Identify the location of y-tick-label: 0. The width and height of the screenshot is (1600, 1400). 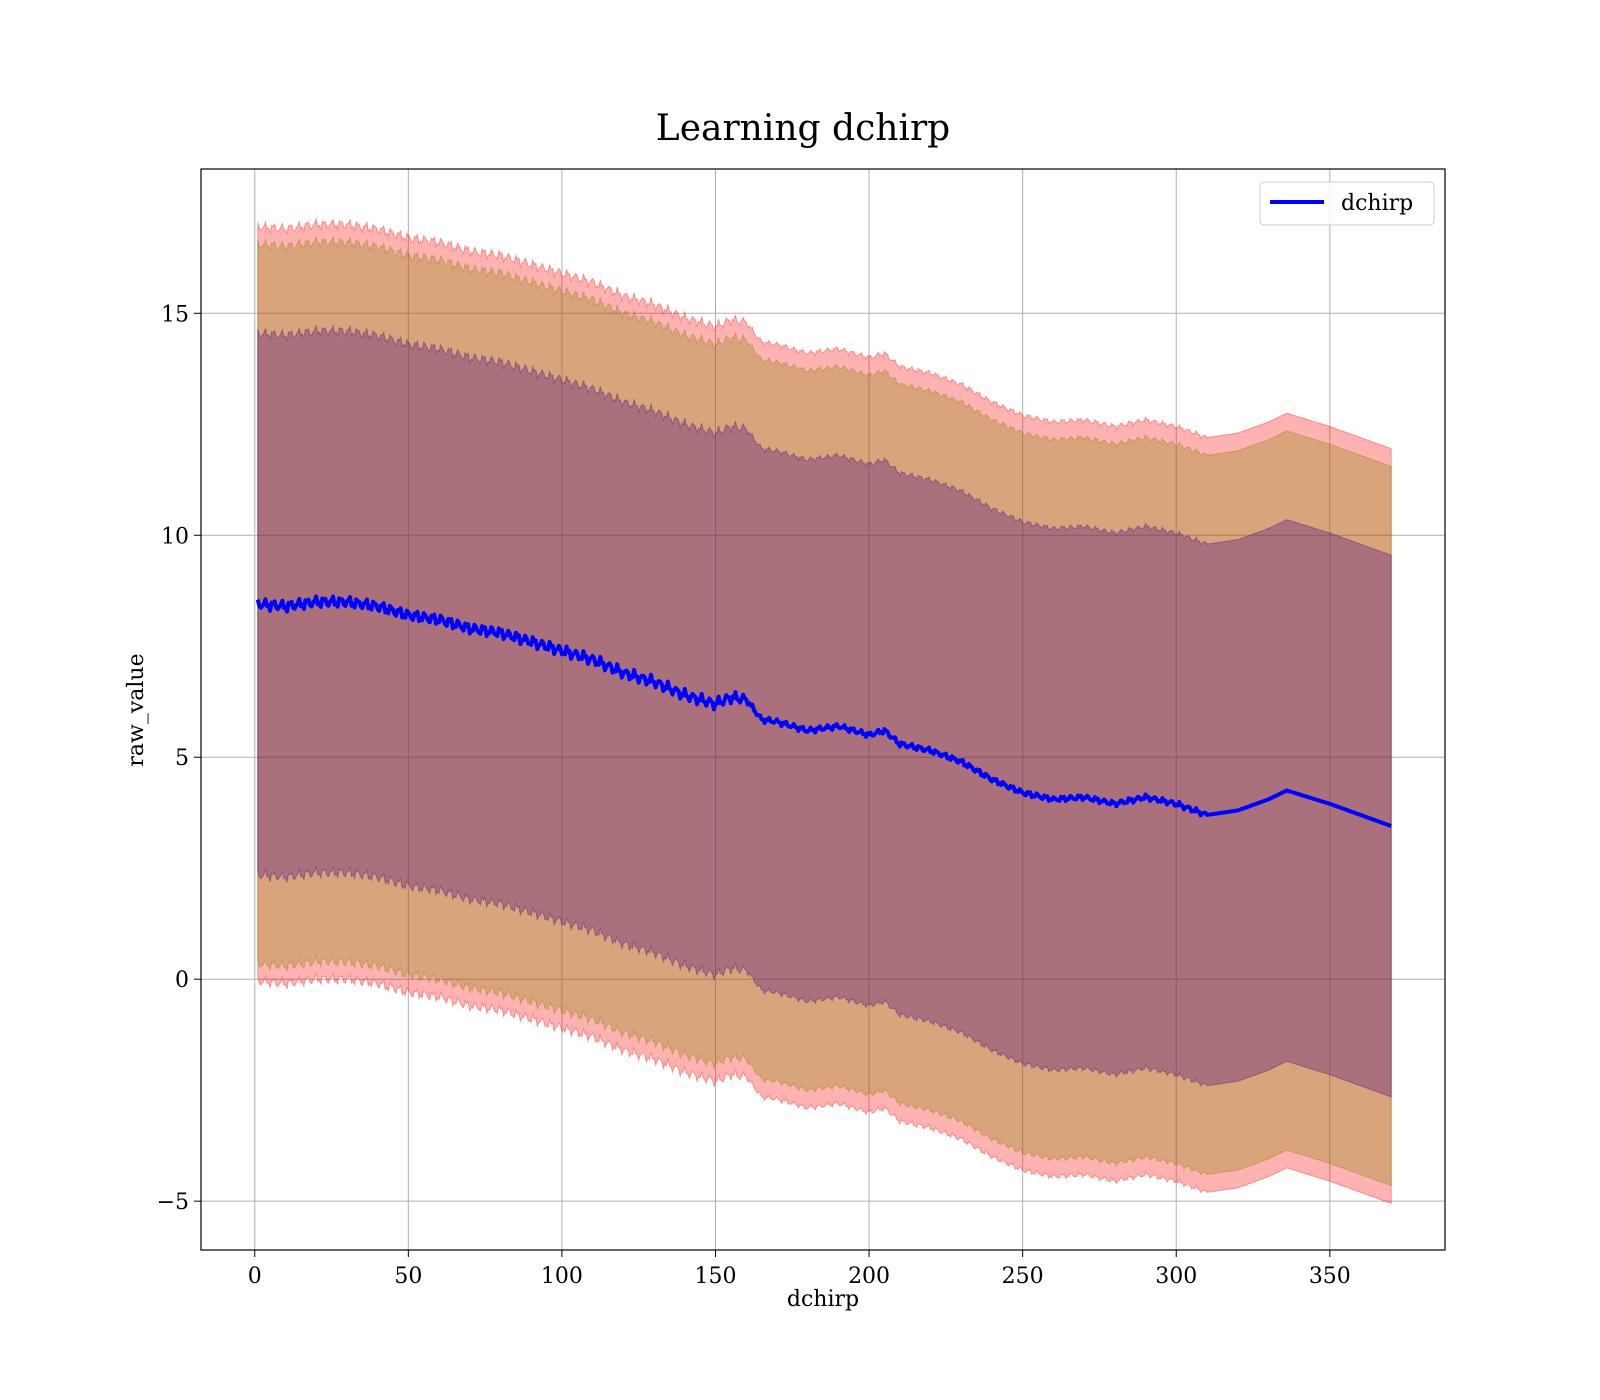
(182, 980).